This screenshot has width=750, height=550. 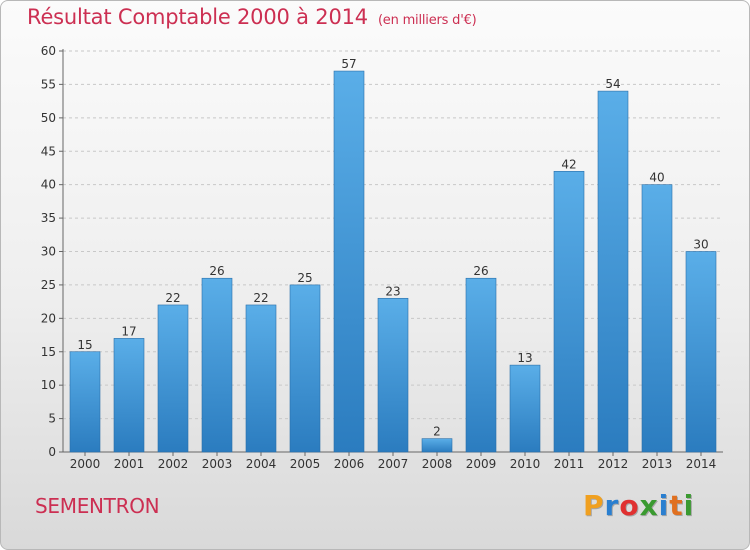 What do you see at coordinates (84, 345) in the screenshot?
I see `bar-value-label: 15` at bounding box center [84, 345].